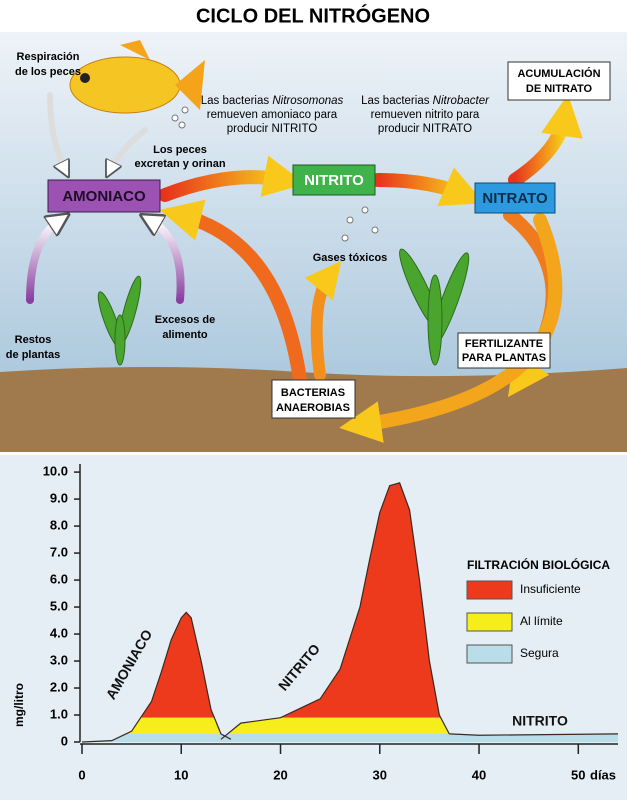 The height and width of the screenshot is (800, 627). What do you see at coordinates (48, 72) in the screenshot?
I see `label: de los peces` at bounding box center [48, 72].